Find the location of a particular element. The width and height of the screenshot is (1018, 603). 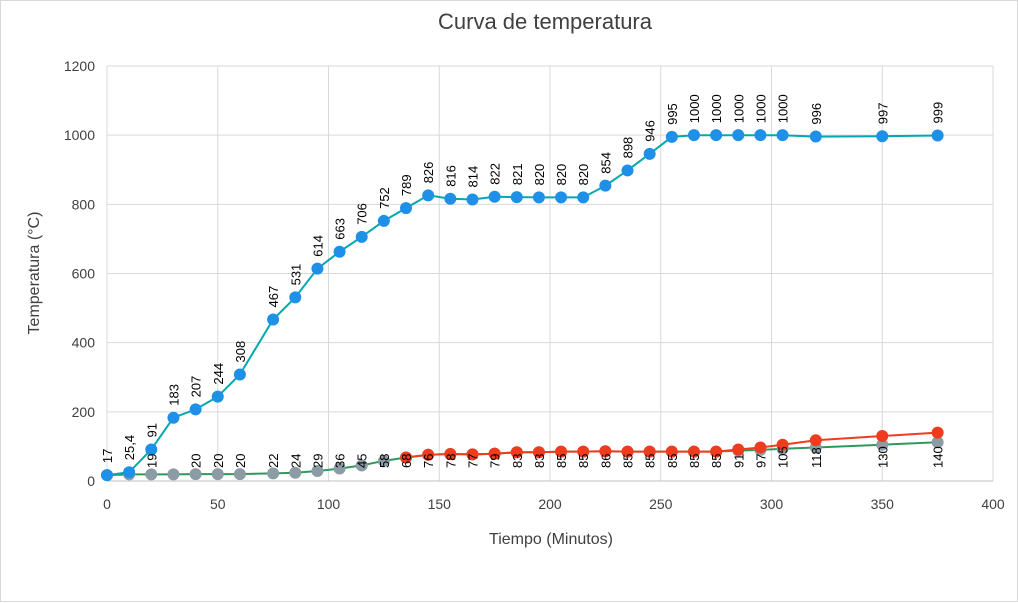

data-label: 130 is located at coordinates (882, 457).